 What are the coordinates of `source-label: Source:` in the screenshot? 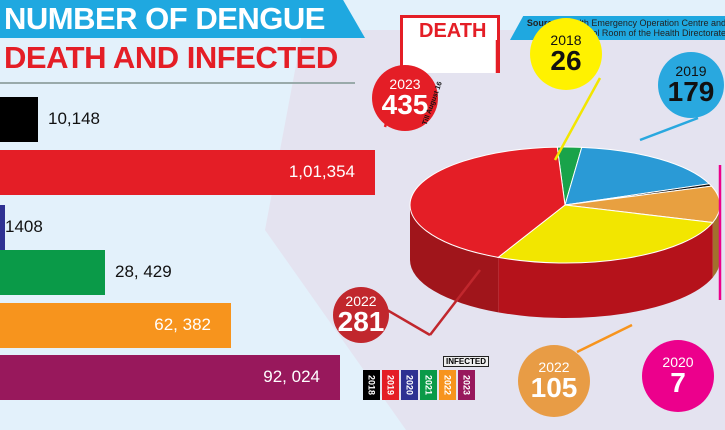 It's located at (543, 23).